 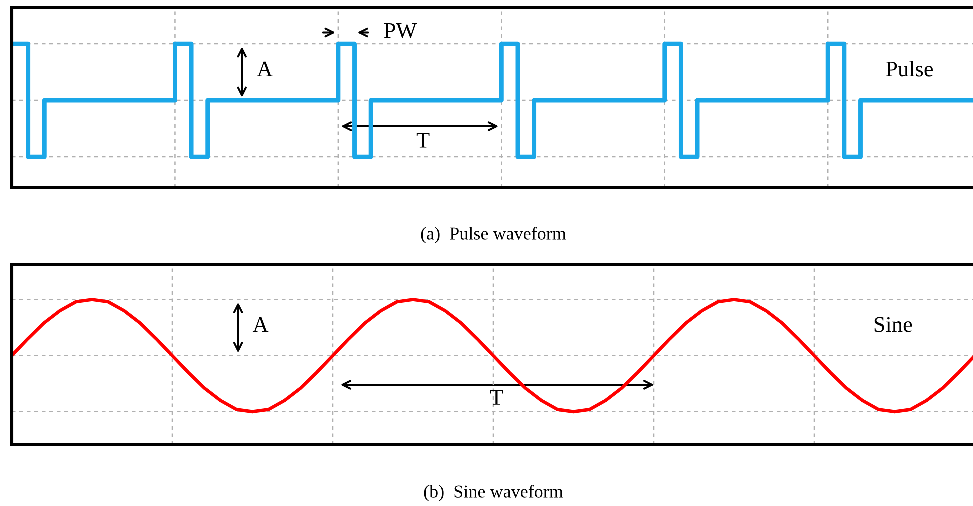 What do you see at coordinates (893, 324) in the screenshot?
I see `text: Sine` at bounding box center [893, 324].